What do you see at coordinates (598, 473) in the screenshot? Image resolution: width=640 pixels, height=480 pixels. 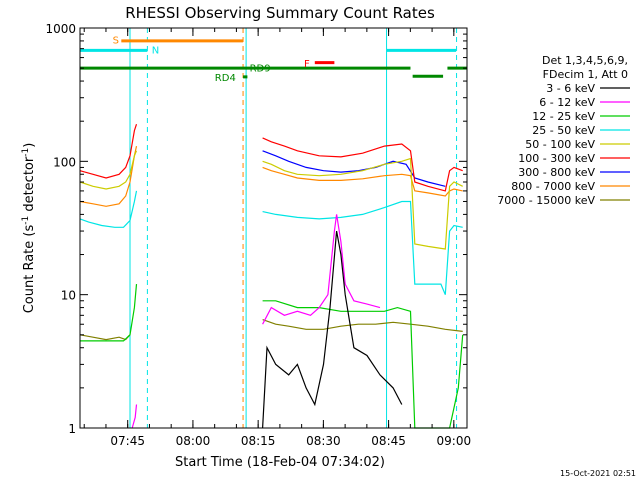 I see `footer-timestamp: 15-Oct-2021 02:51` at bounding box center [598, 473].